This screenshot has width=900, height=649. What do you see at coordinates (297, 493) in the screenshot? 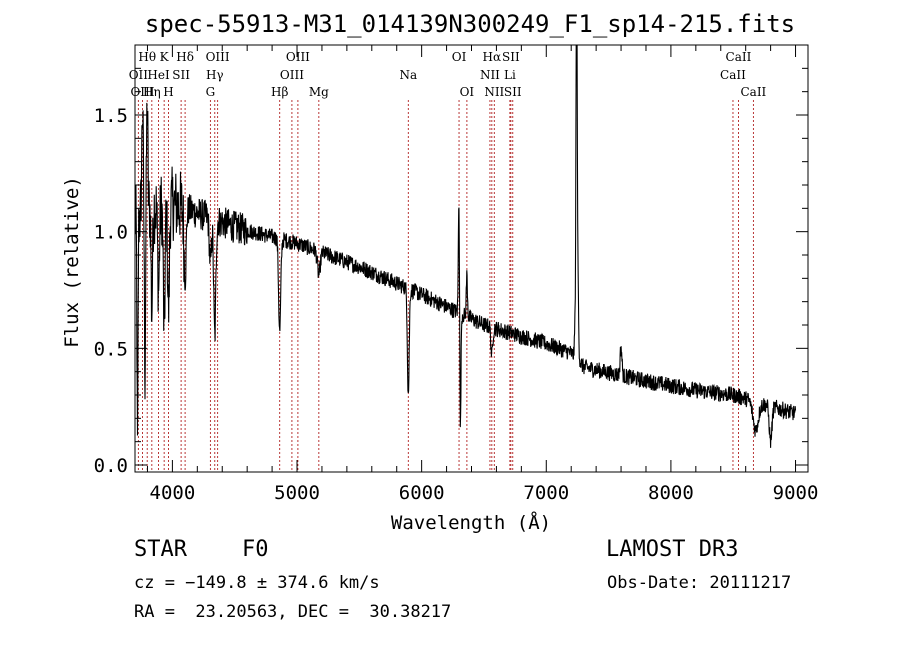
I see `x-tick-label: 5000` at bounding box center [297, 493].